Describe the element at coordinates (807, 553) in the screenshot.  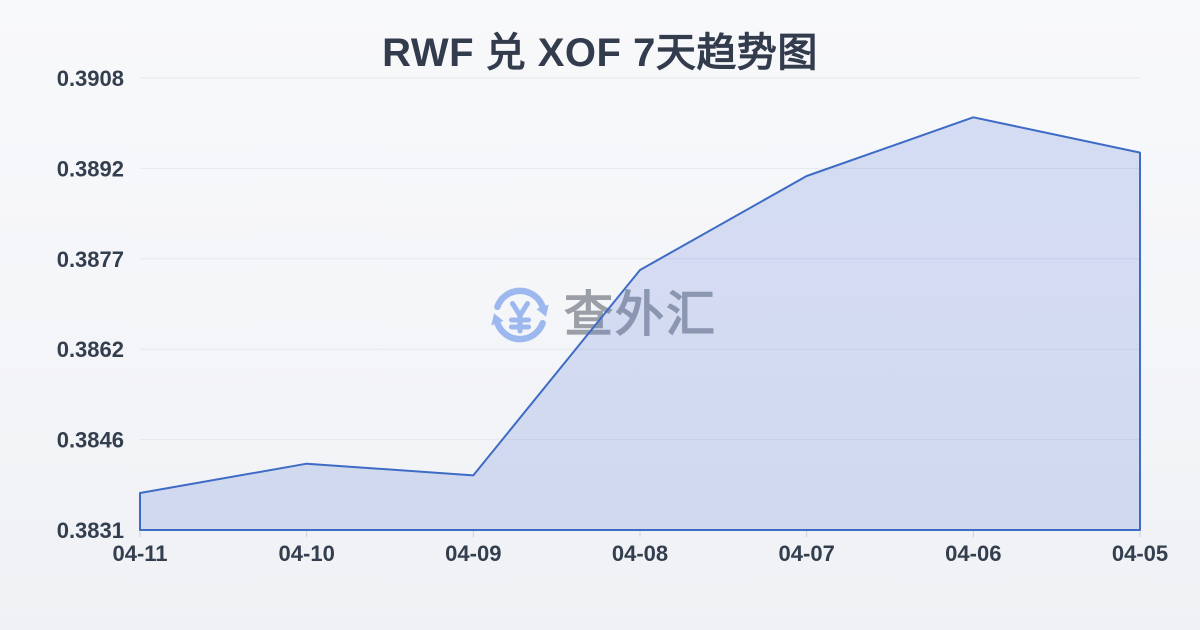
I see `x-axis-label: 04-07` at that location.